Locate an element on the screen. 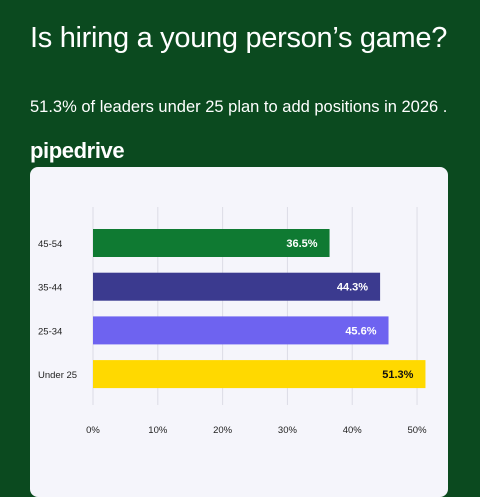 This screenshot has width=480, height=497. category-label: Under 25 is located at coordinates (57, 375).